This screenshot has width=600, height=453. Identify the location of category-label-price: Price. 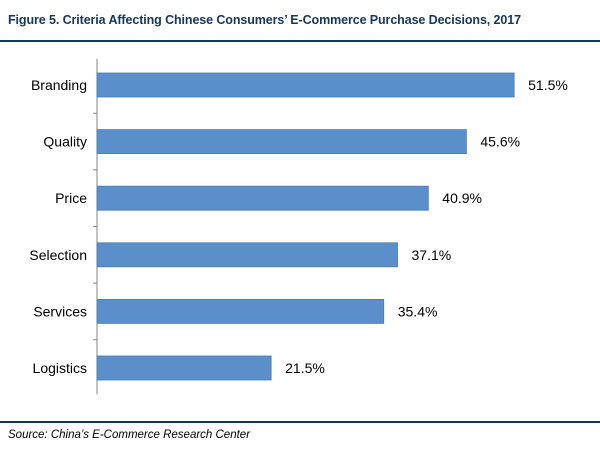
(71, 198).